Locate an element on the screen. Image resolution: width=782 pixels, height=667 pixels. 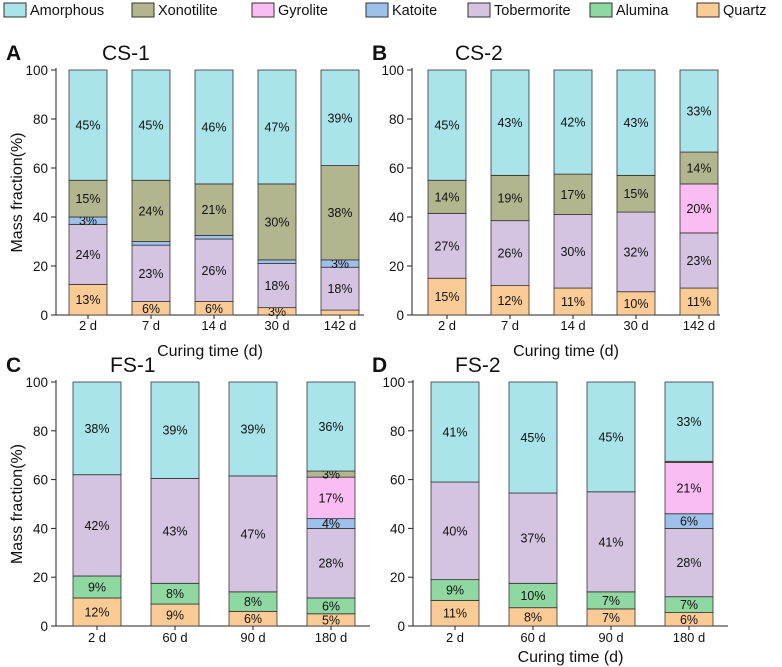
x-tick-label: 2 d is located at coordinates (447, 325).